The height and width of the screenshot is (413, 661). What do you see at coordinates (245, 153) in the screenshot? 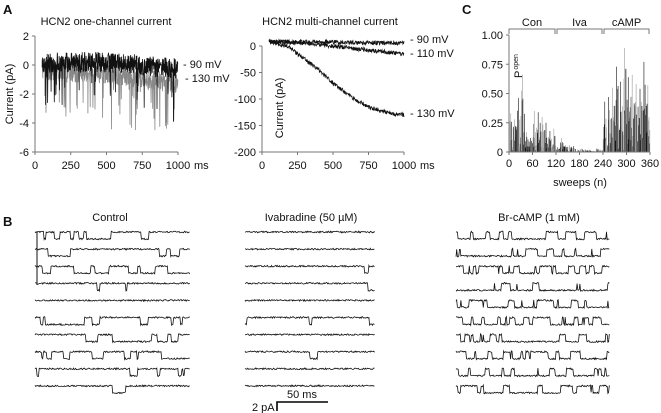
I see `y-tick-label: -200` at bounding box center [245, 153].